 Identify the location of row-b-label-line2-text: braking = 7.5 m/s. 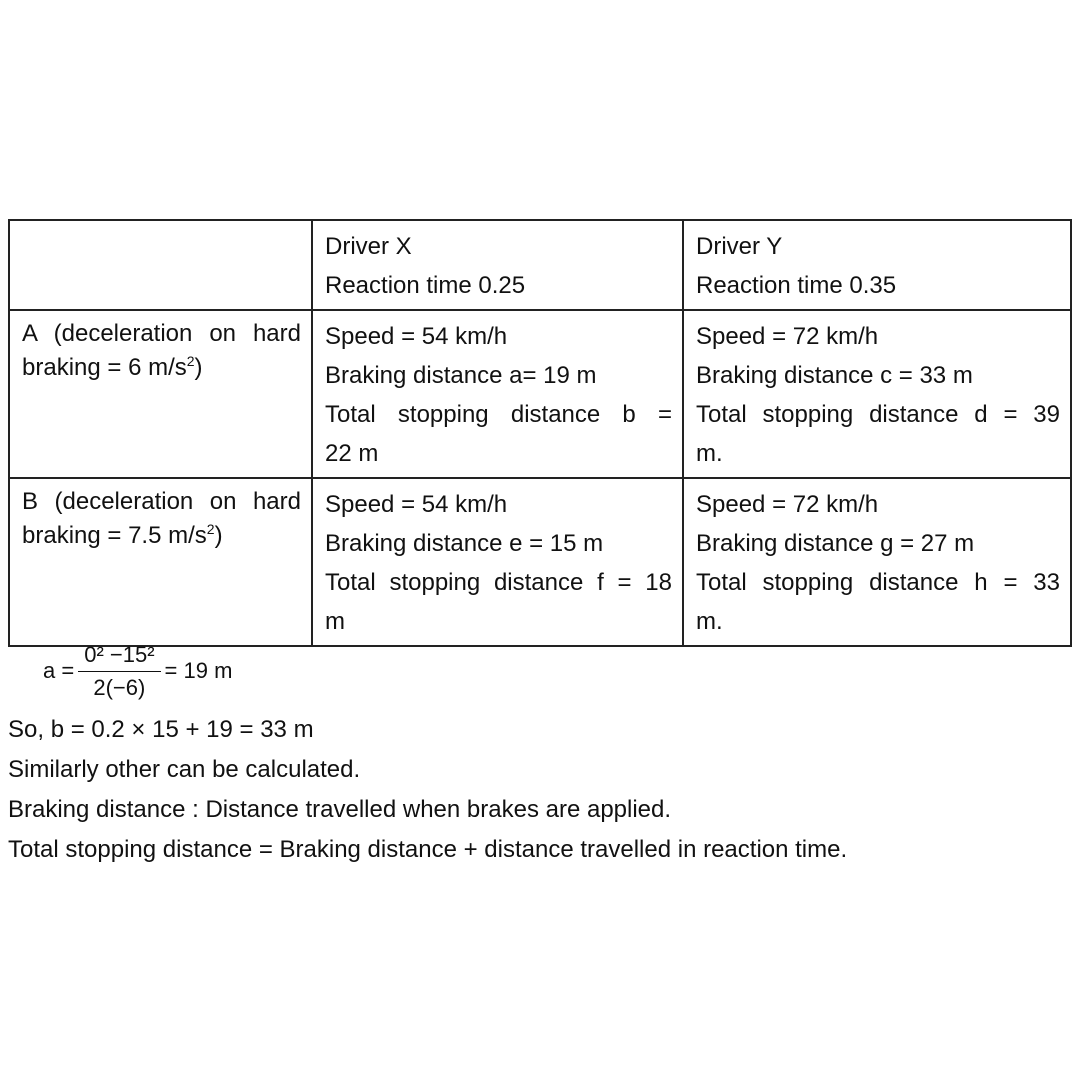
(114, 535).